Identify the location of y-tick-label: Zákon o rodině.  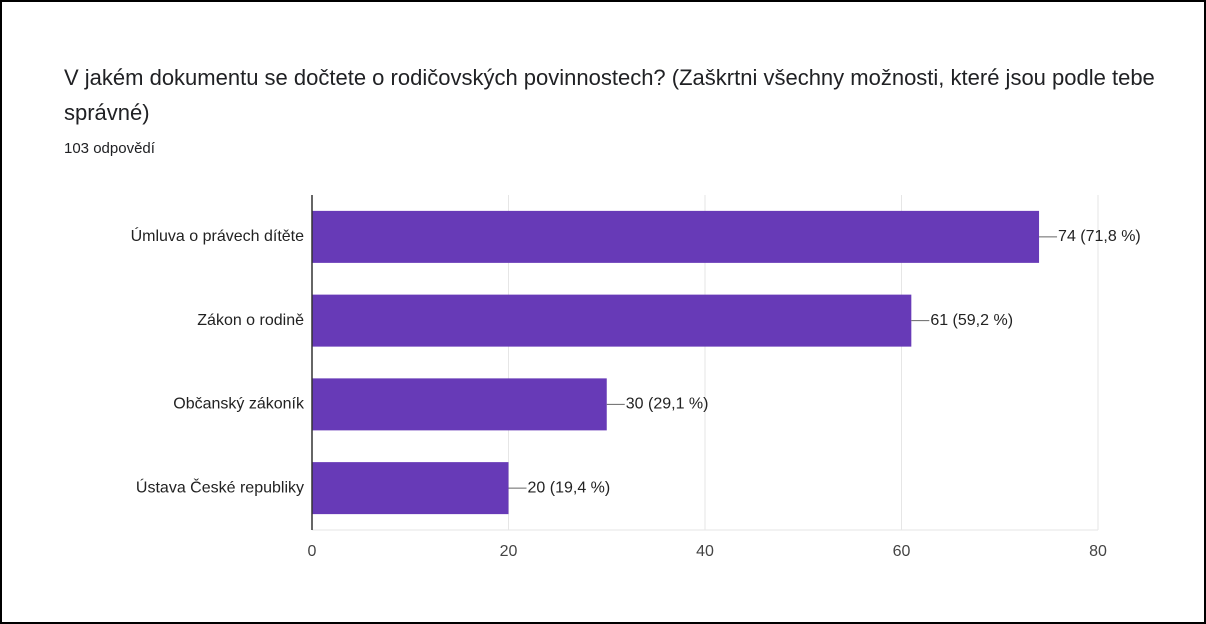
(250, 320).